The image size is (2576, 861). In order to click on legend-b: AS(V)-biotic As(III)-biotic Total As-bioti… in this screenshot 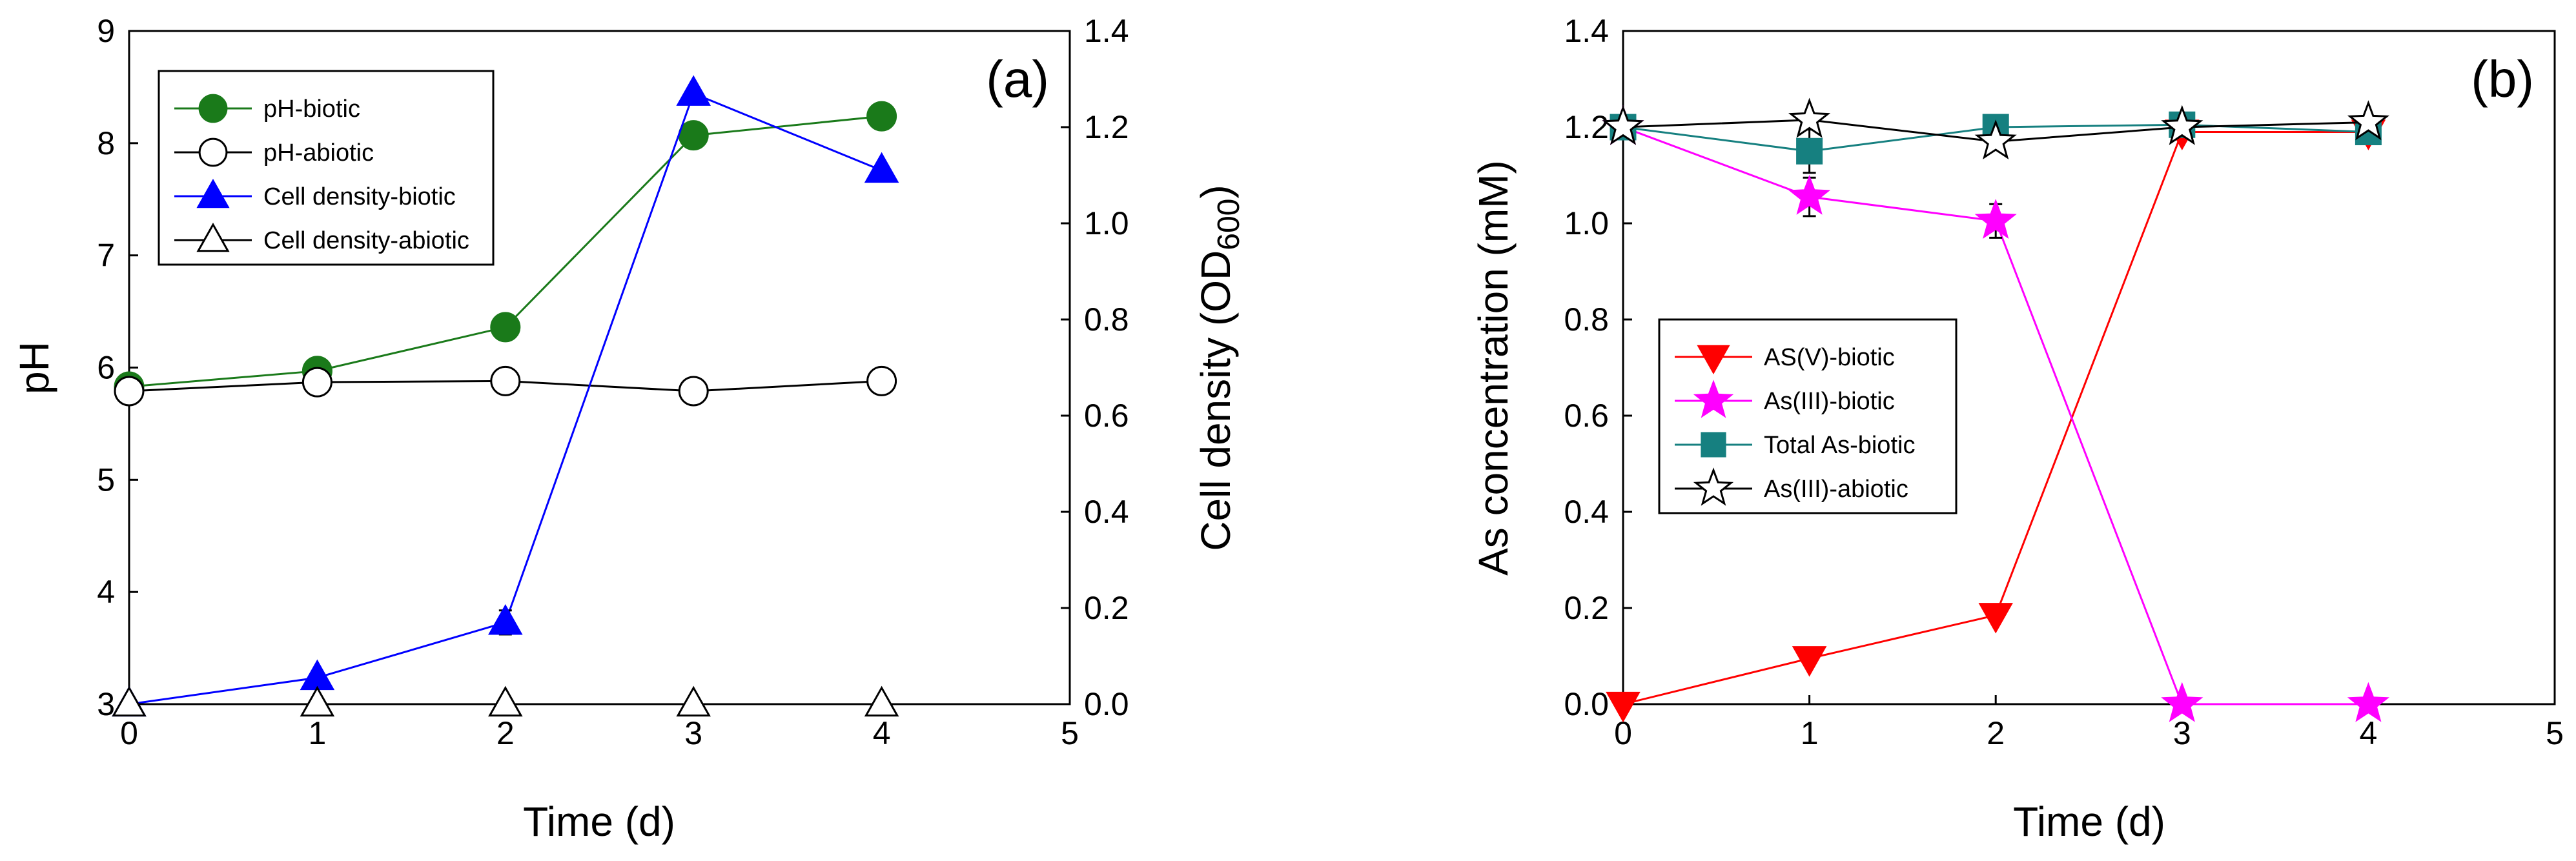, I will do `click(1808, 416)`.